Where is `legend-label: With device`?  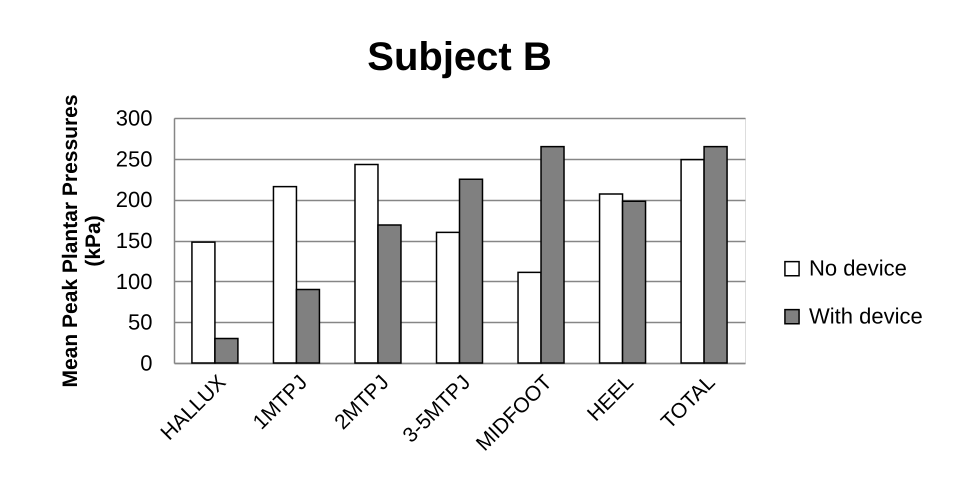
legend-label: With device is located at coordinates (866, 316).